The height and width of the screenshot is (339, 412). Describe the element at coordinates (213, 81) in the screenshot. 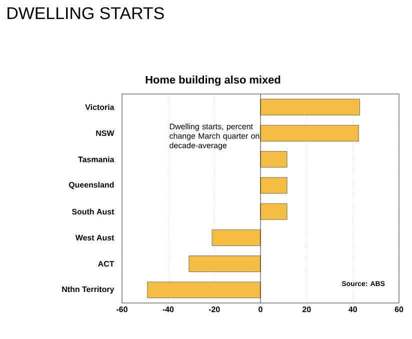

I see `chart-subtitle: Home building also mixed` at that location.